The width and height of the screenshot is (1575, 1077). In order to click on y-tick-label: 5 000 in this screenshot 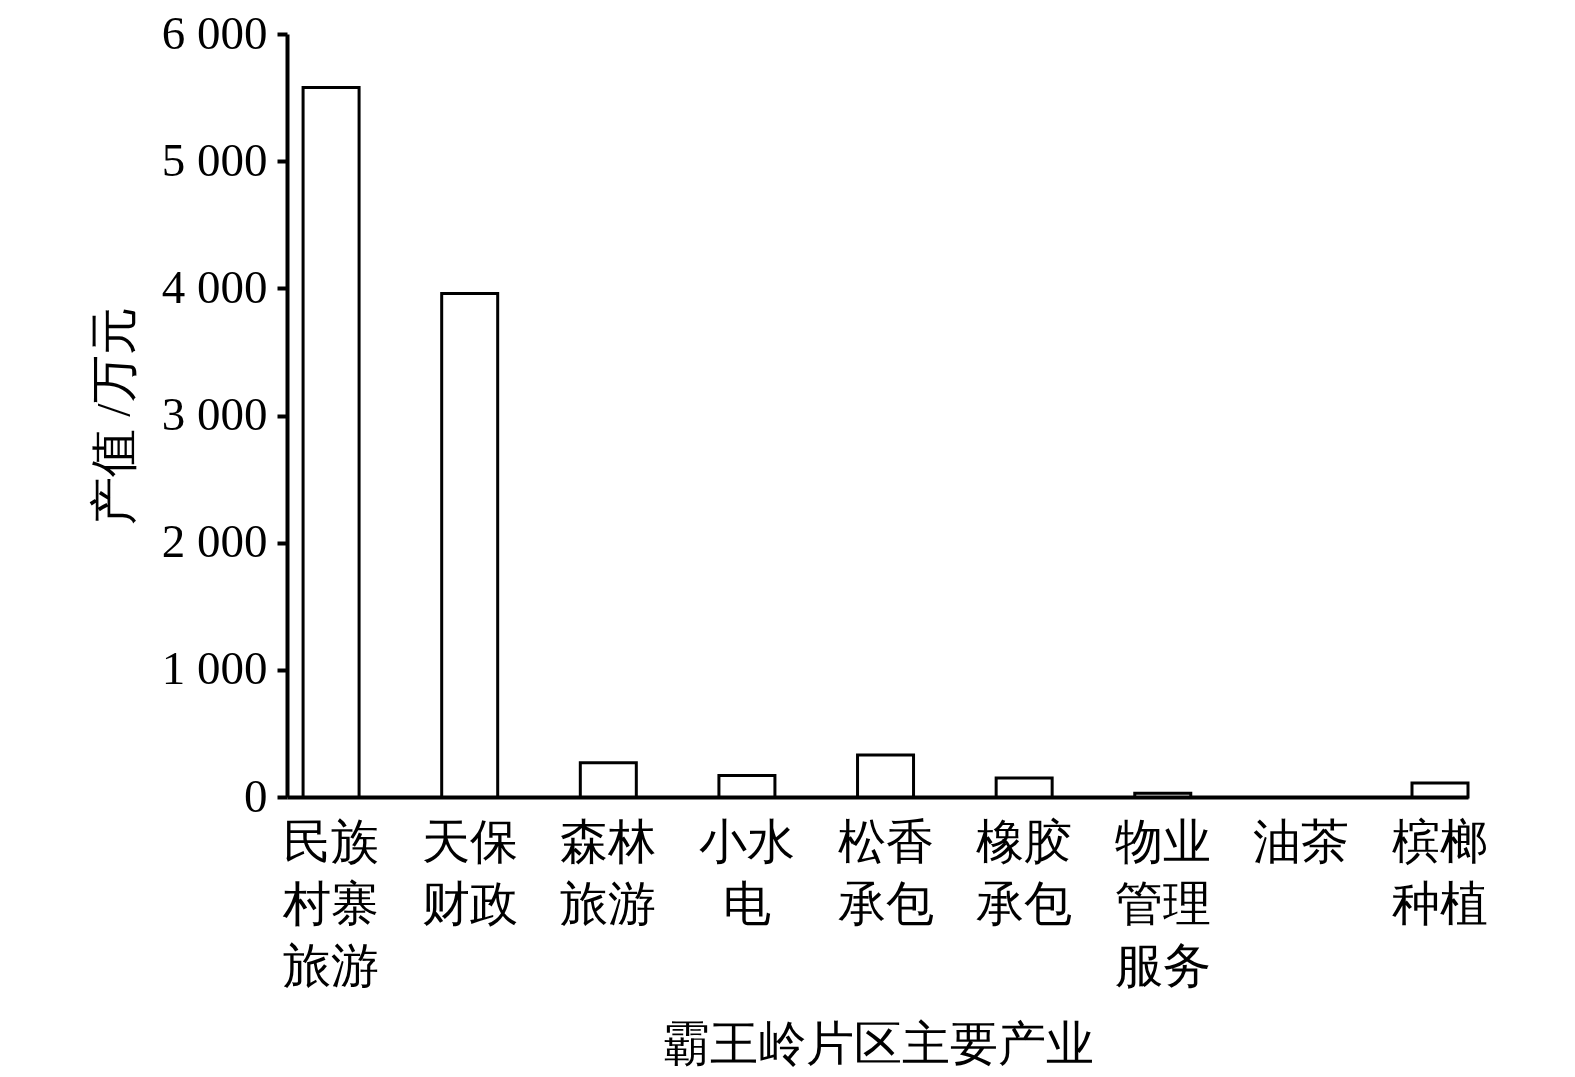, I will do `click(214, 159)`.